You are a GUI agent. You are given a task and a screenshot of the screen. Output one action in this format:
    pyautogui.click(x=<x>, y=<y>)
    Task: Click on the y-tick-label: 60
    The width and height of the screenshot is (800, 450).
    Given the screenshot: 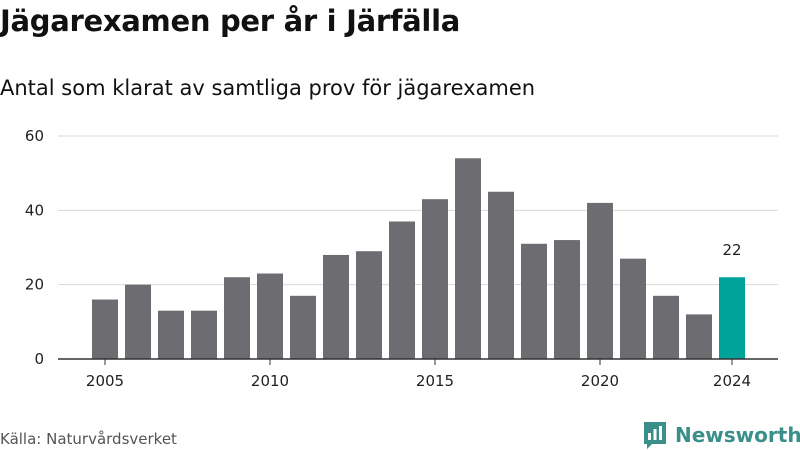 What is the action you would take?
    pyautogui.click(x=34, y=136)
    